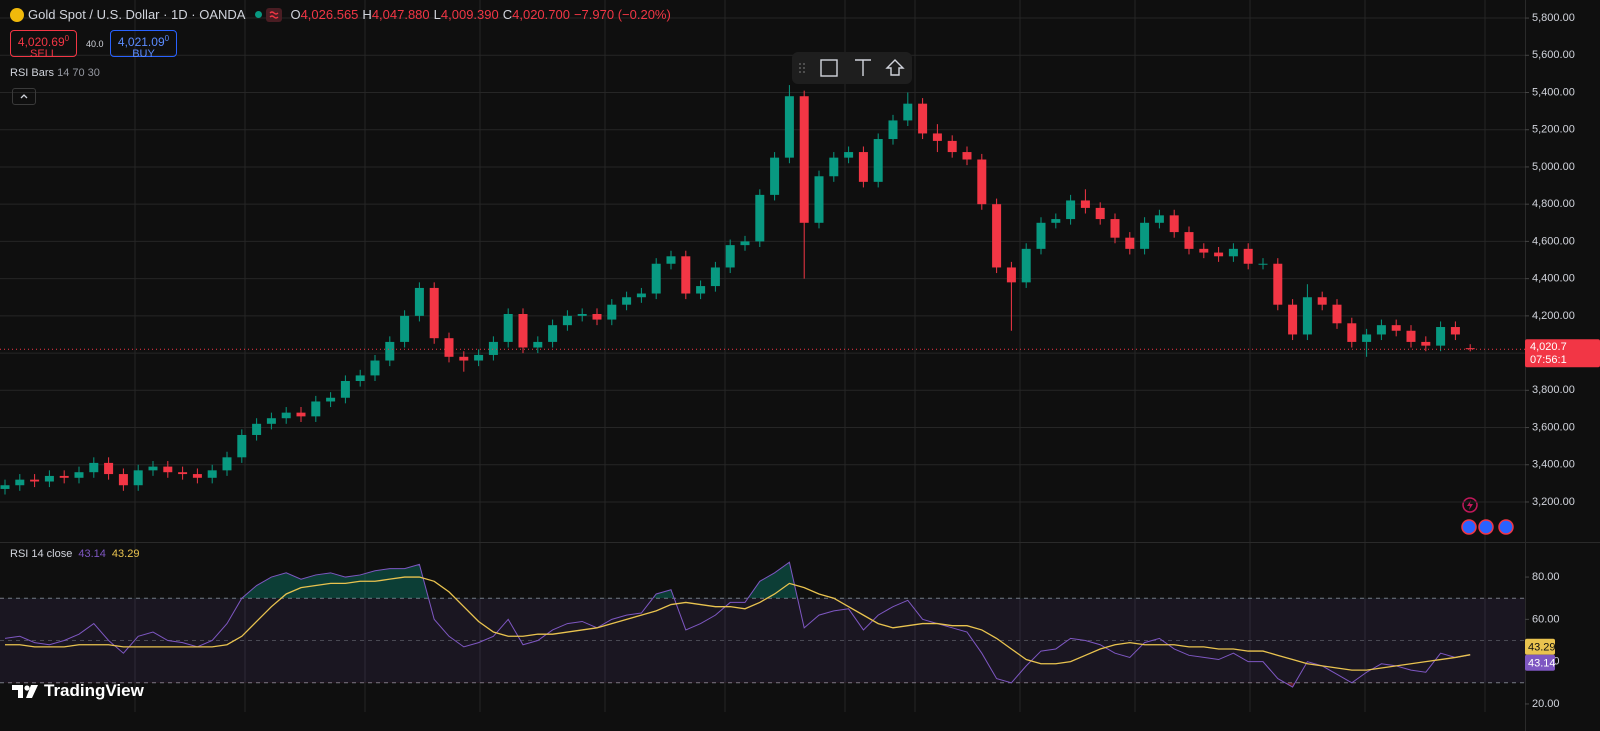 This screenshot has height=731, width=1600. What do you see at coordinates (95, 44) in the screenshot?
I see `spread: 40.0` at bounding box center [95, 44].